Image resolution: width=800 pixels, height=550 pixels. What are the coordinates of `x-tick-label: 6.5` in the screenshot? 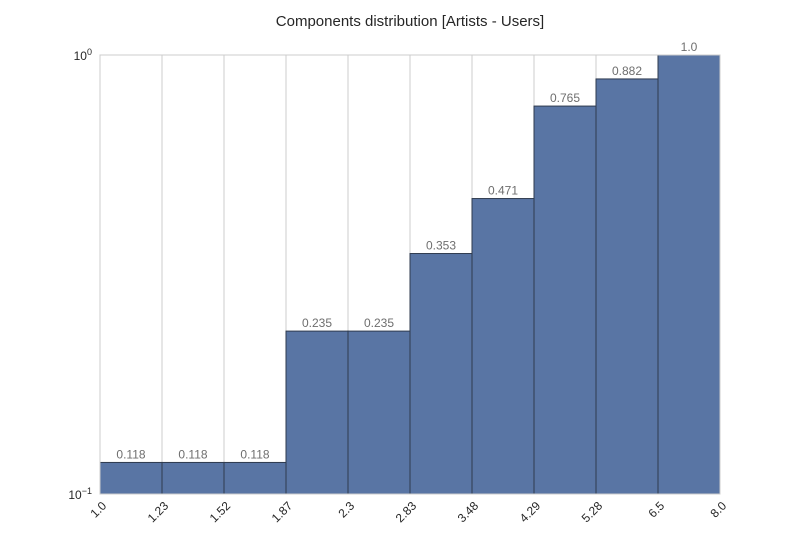 It's located at (656, 510).